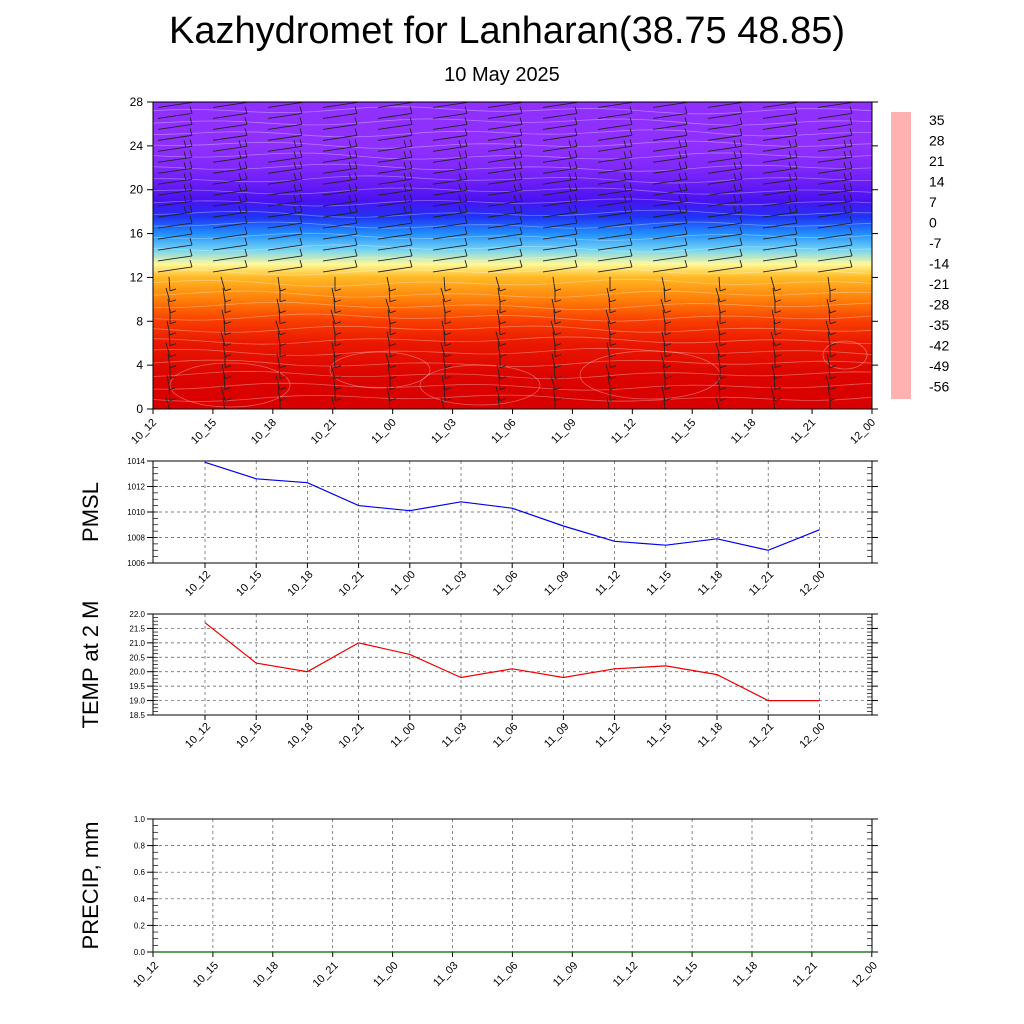 The height and width of the screenshot is (1024, 1024). What do you see at coordinates (137, 190) in the screenshot?
I see `y-tick-label: 20` at bounding box center [137, 190].